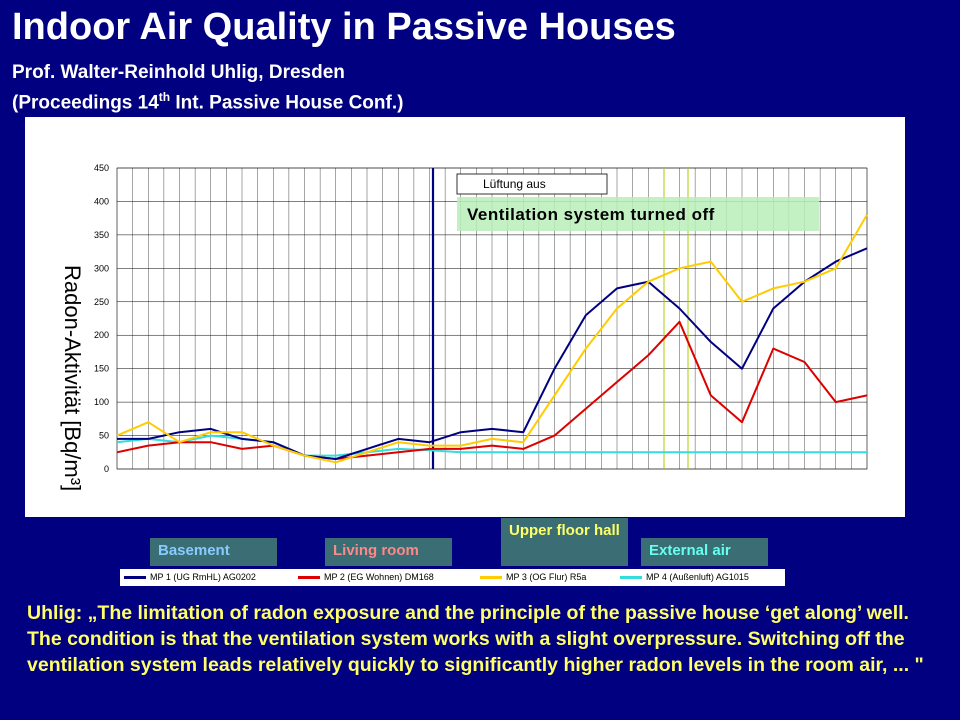  I want to click on legend-swatch-mp3, so click(491, 578).